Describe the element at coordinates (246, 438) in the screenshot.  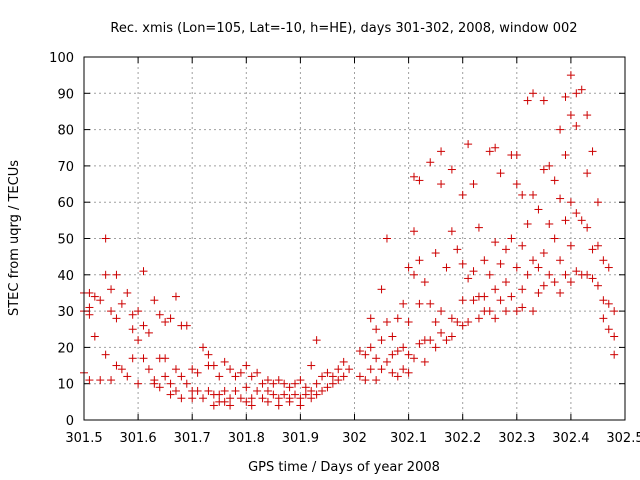
I see `x-tick-label: 301.8` at that location.